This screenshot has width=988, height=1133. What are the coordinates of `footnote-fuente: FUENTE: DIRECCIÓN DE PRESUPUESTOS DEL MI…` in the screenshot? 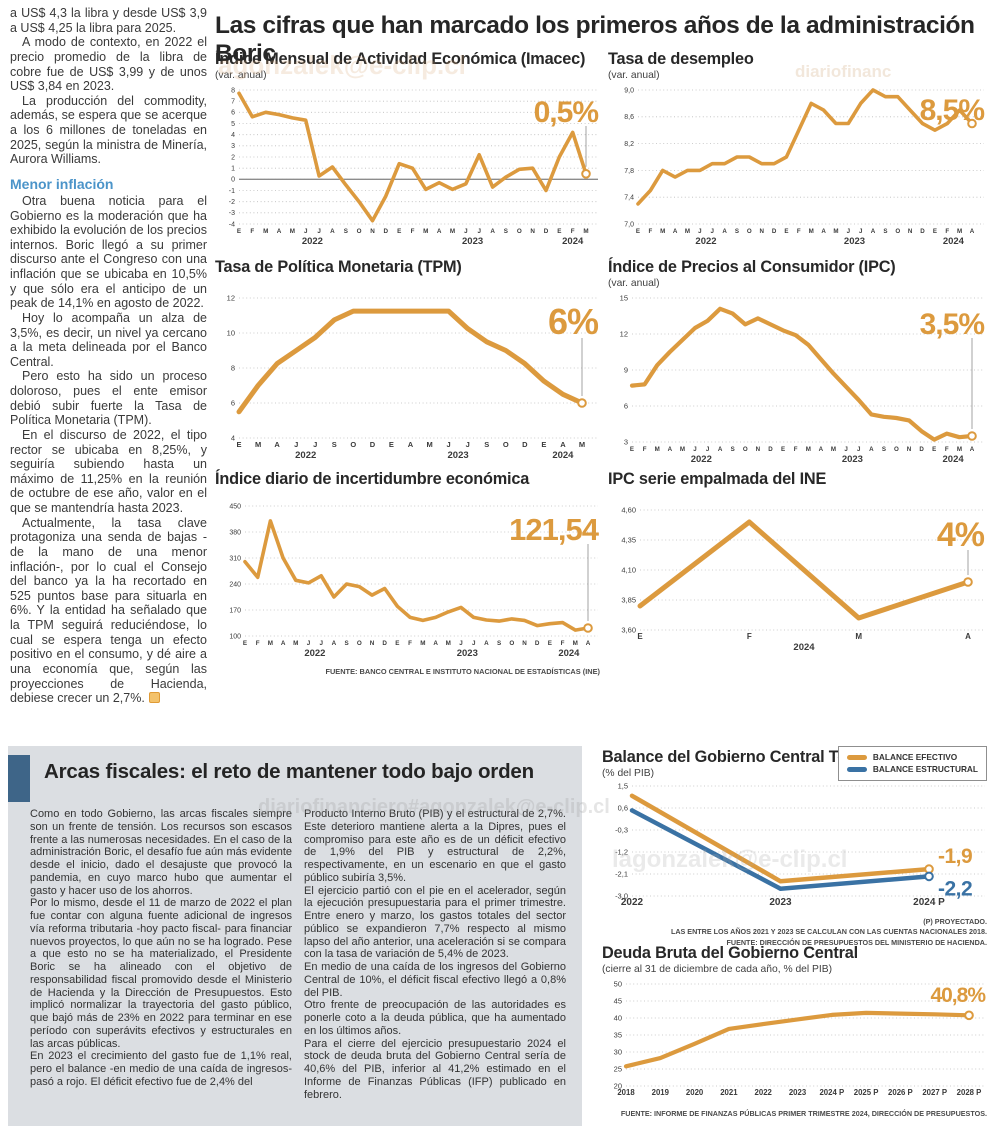 It's located at (856, 942).